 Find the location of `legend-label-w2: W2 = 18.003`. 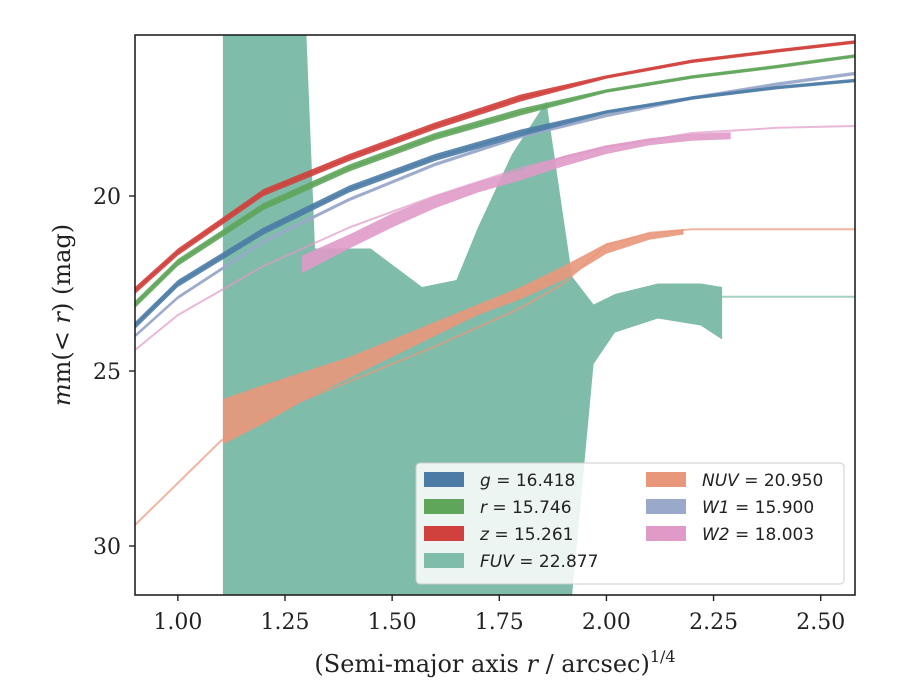

legend-label-w2: W2 = 18.003 is located at coordinates (758, 535).